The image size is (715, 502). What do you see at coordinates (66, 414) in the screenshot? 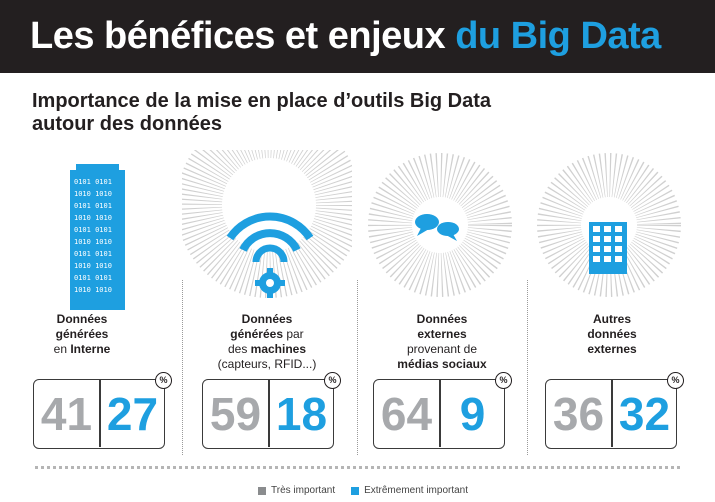
I see `tres-important-value: 41` at bounding box center [66, 414].